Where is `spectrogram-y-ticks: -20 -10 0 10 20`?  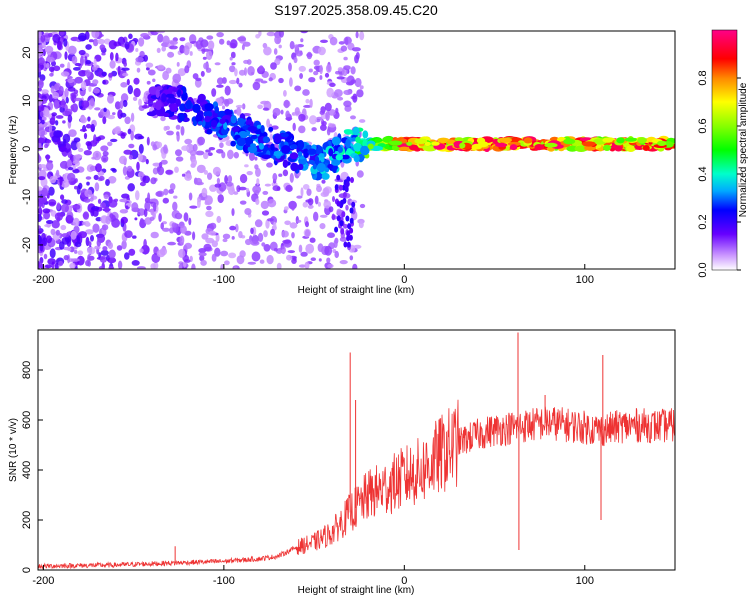 spectrogram-y-ticks: -20 -10 0 10 20 is located at coordinates (32, 150).